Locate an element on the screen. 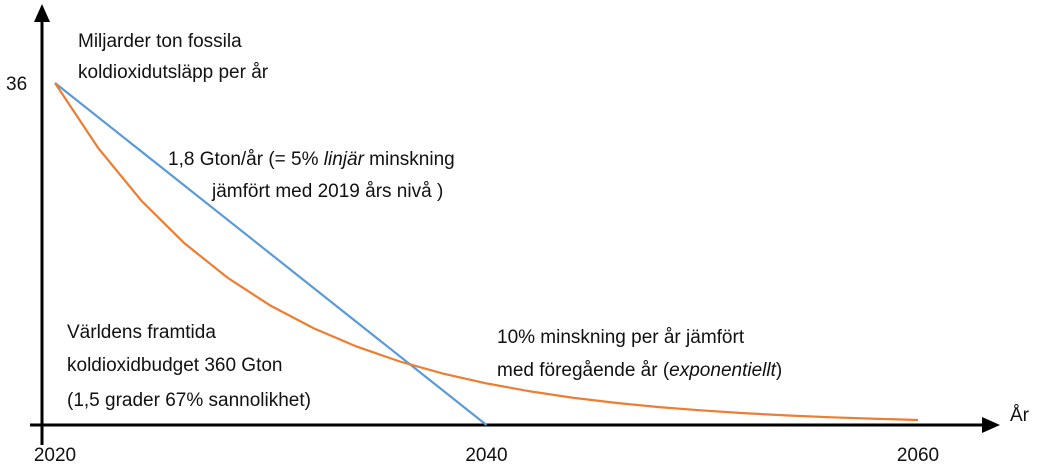 This screenshot has width=1039, height=469. annotation: koldioxidbudget 360 Gton is located at coordinates (175, 365).